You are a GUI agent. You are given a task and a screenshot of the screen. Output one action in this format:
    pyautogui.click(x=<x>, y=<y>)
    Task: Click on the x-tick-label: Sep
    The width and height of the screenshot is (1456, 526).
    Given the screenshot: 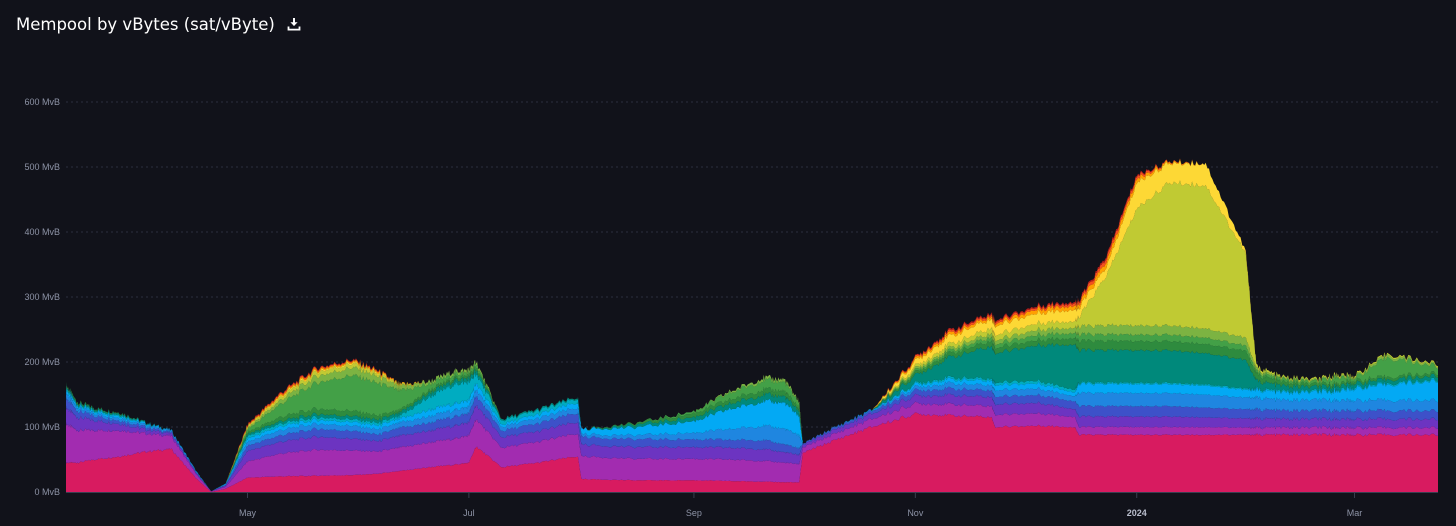 What is the action you would take?
    pyautogui.click(x=694, y=513)
    